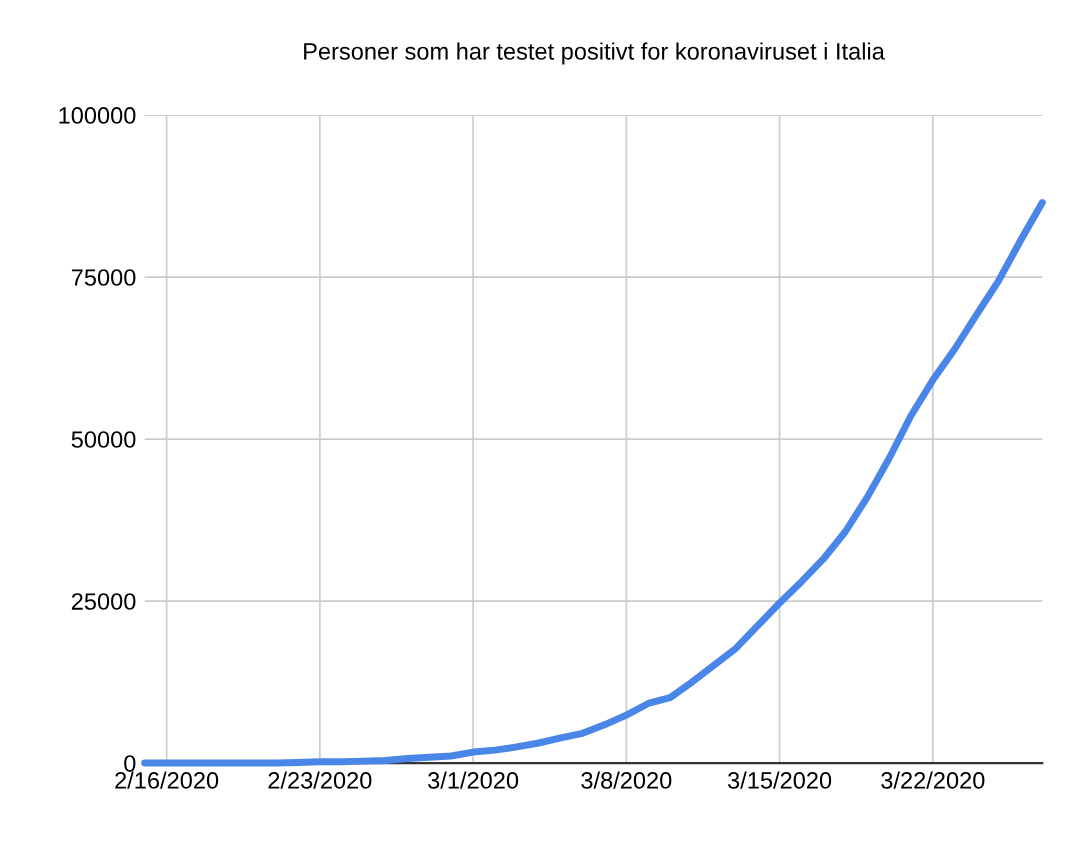 This screenshot has height=846, width=1088. What do you see at coordinates (97, 115) in the screenshot?
I see `y-tick-label: 100000` at bounding box center [97, 115].